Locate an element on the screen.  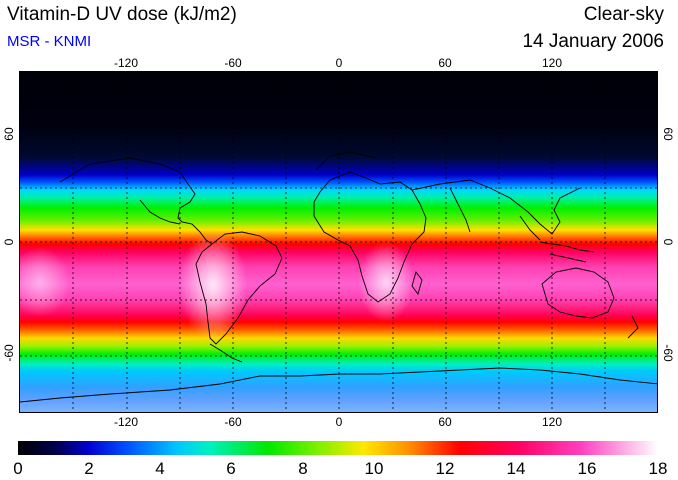
lon-label-top-m60: -60 is located at coordinates (233, 63).